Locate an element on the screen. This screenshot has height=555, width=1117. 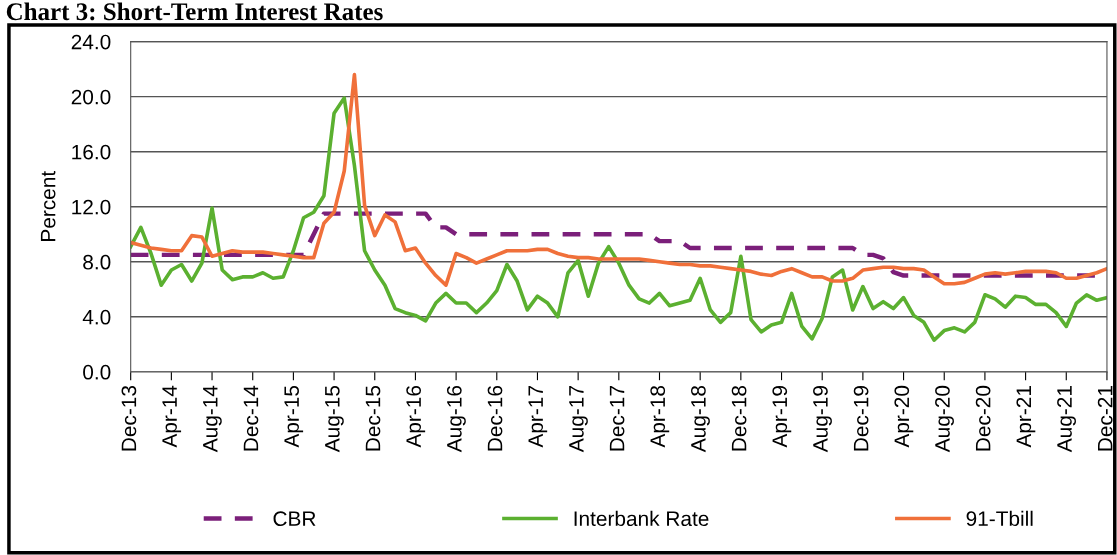
x-tick-label: Aug-18 is located at coordinates (700, 419).